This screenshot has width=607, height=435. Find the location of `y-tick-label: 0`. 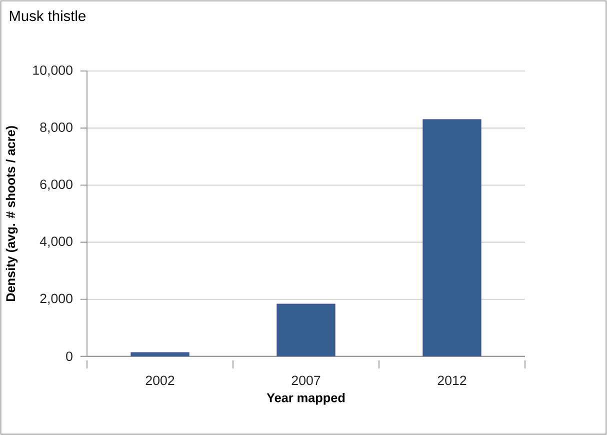

y-tick-label: 0 is located at coordinates (69, 357).